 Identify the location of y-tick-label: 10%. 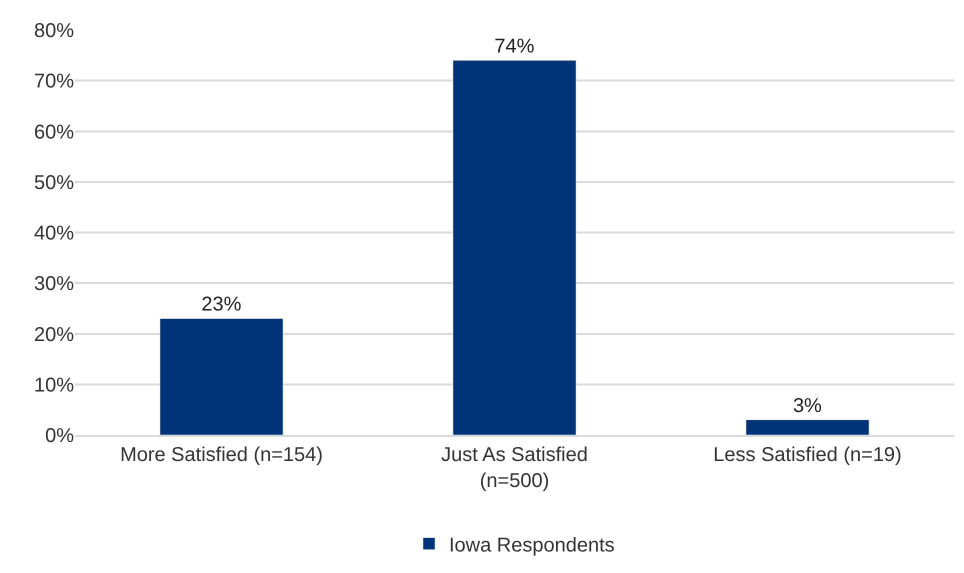
(54, 385).